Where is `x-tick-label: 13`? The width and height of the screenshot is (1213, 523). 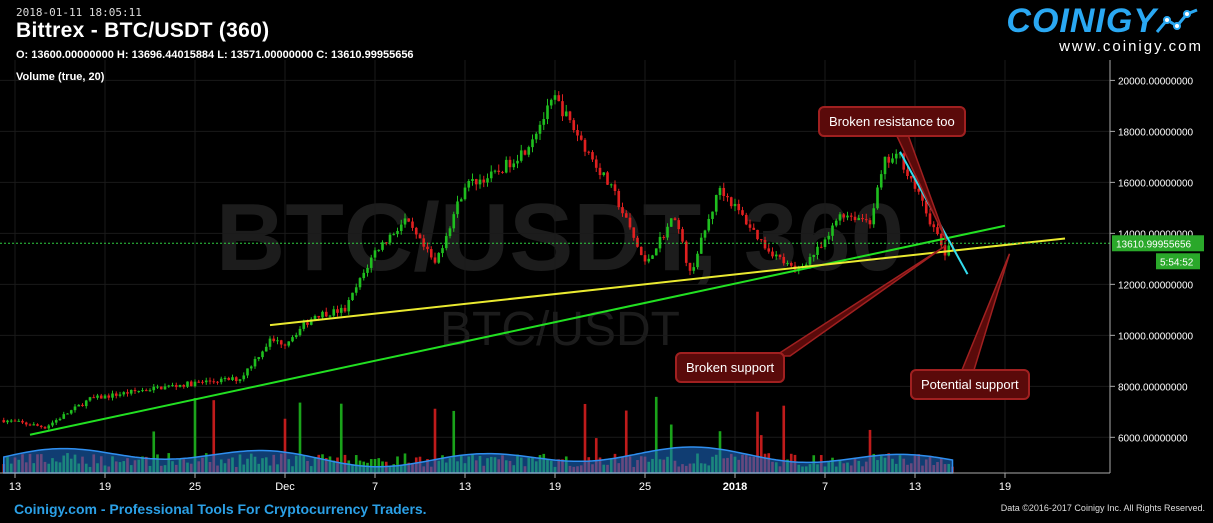
x-tick-label: 13 is located at coordinates (465, 487).